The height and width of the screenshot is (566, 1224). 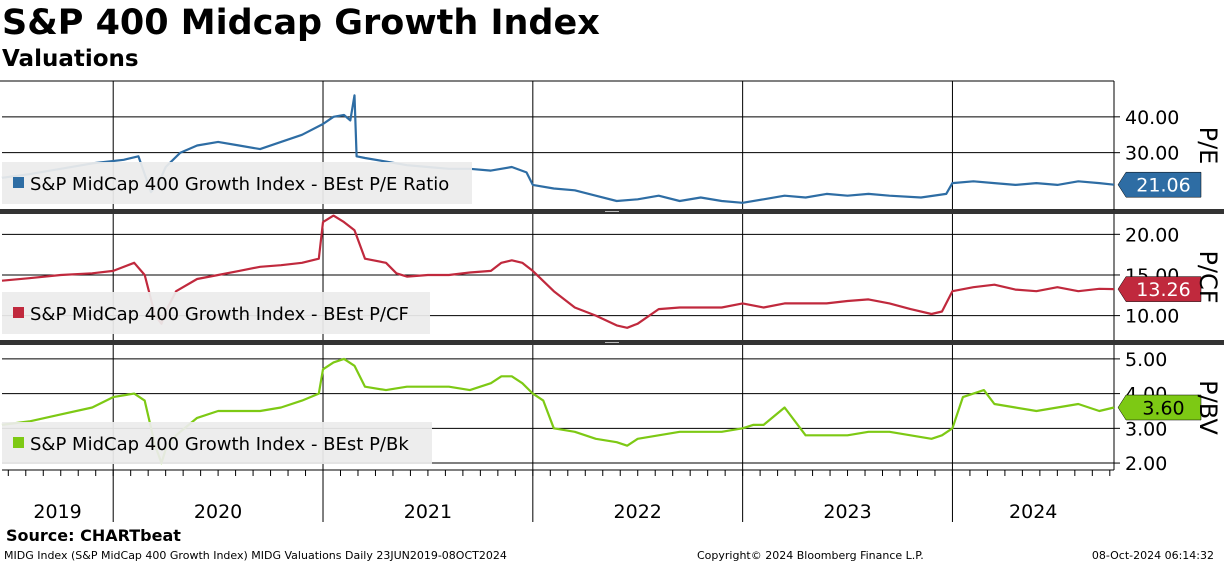 What do you see at coordinates (219, 444) in the screenshot?
I see `pbk-legend-label: S&P MidCap 400 Growth Index - BEst P/Bk` at bounding box center [219, 444].